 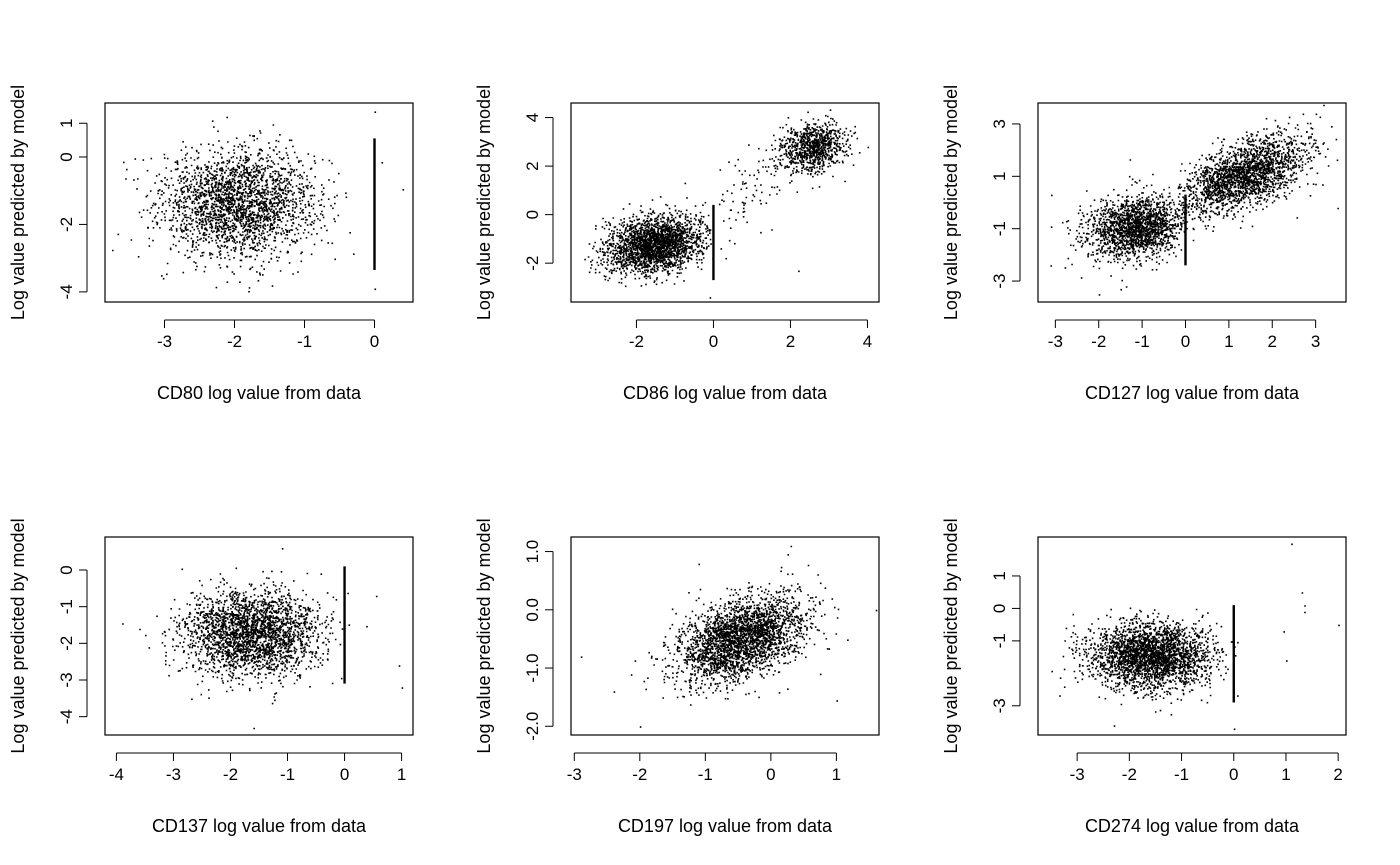 What do you see at coordinates (999, 123) in the screenshot?
I see `y-tick-label: 3` at bounding box center [999, 123].